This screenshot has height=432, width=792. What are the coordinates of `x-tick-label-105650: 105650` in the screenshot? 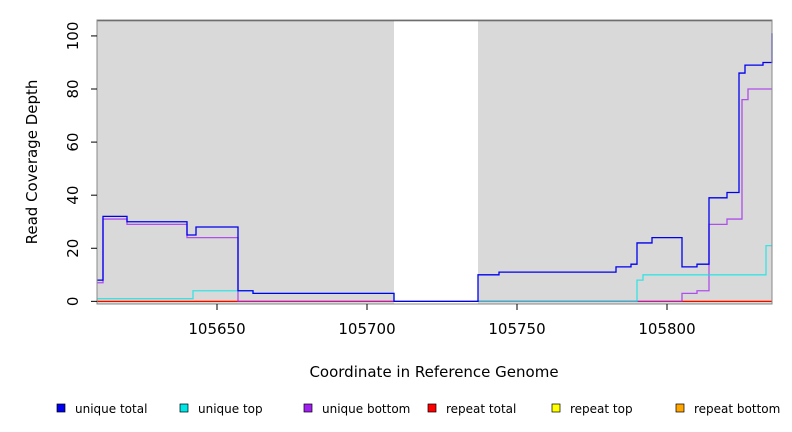 It's located at (216, 329).